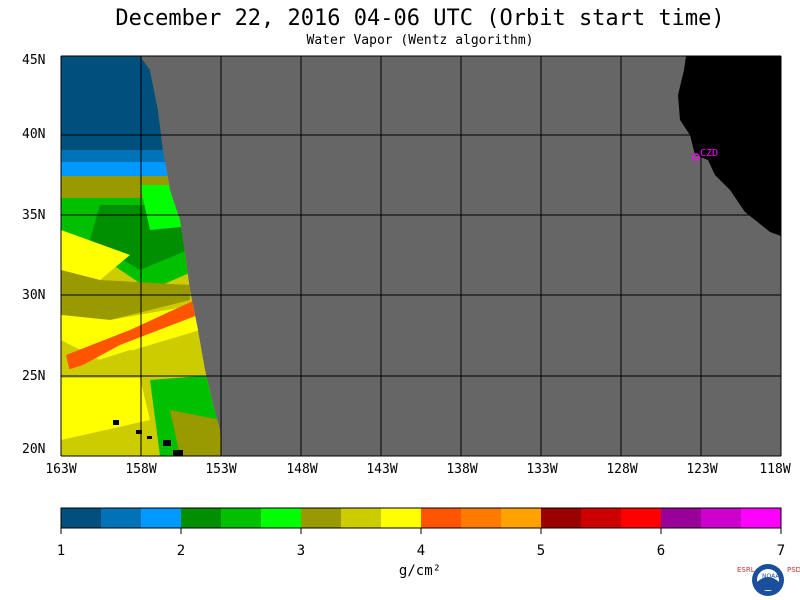 This screenshot has height=600, width=800. What do you see at coordinates (542, 469) in the screenshot?
I see `lon-label: 133W` at bounding box center [542, 469].